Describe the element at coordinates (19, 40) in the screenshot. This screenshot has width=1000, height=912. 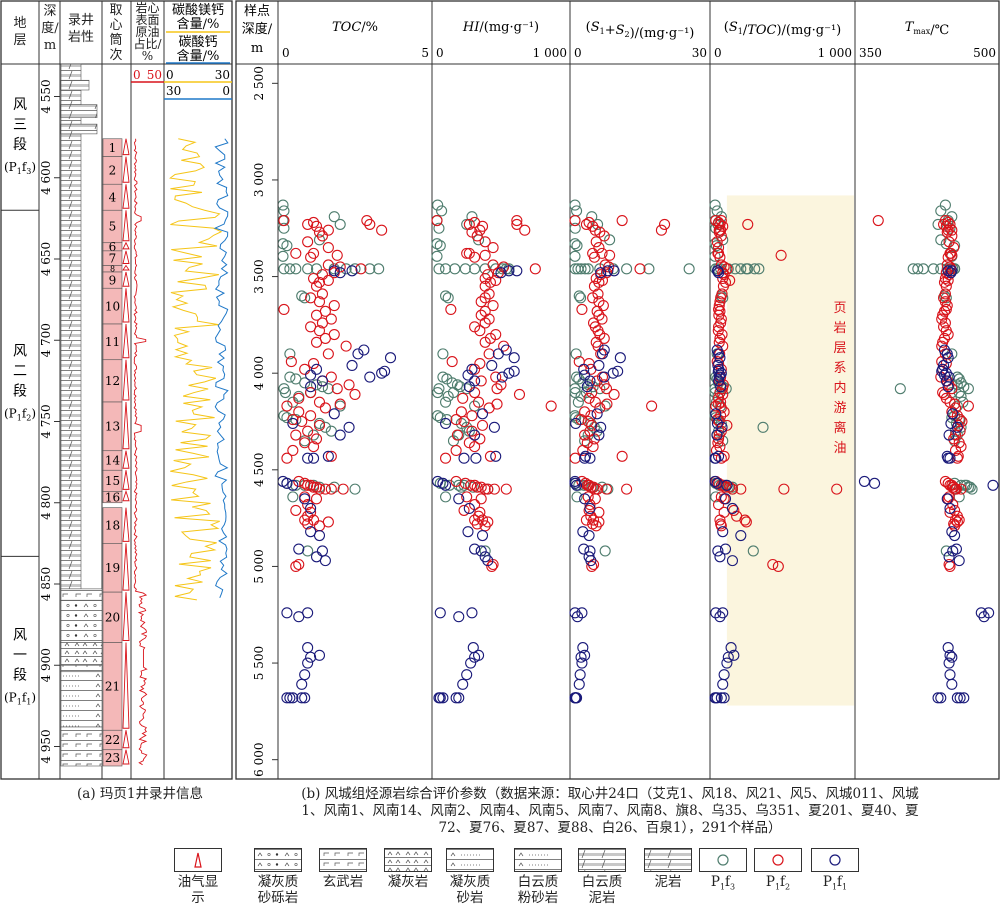
I see `header-stratum-2: 层` at that location.